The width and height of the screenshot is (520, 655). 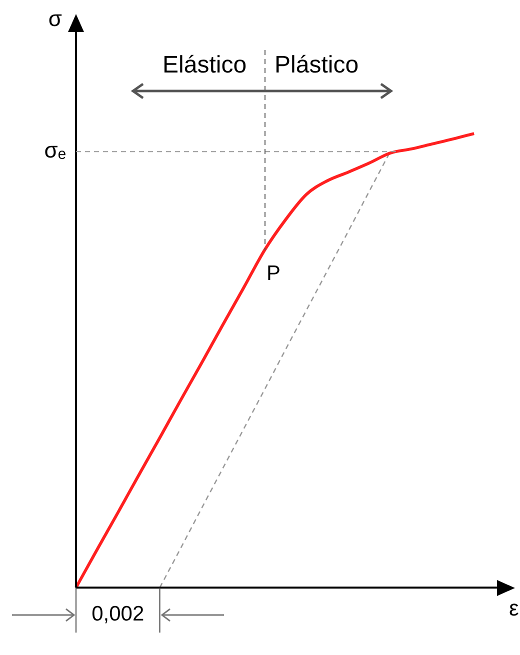 I want to click on ref-line-label: σₑ, so click(x=55, y=150).